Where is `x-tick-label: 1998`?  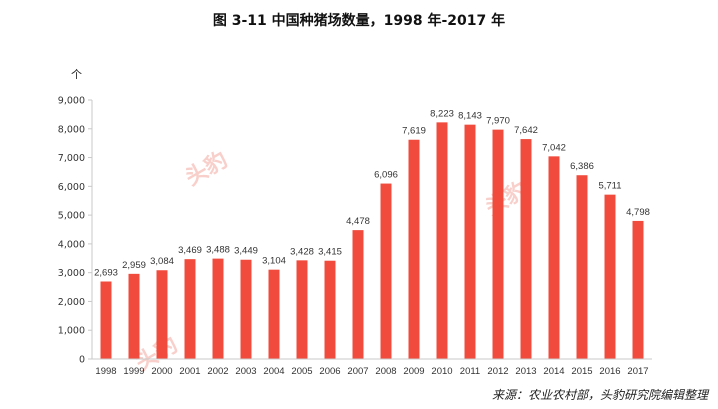 x-tick-label: 1998 is located at coordinates (105, 371).